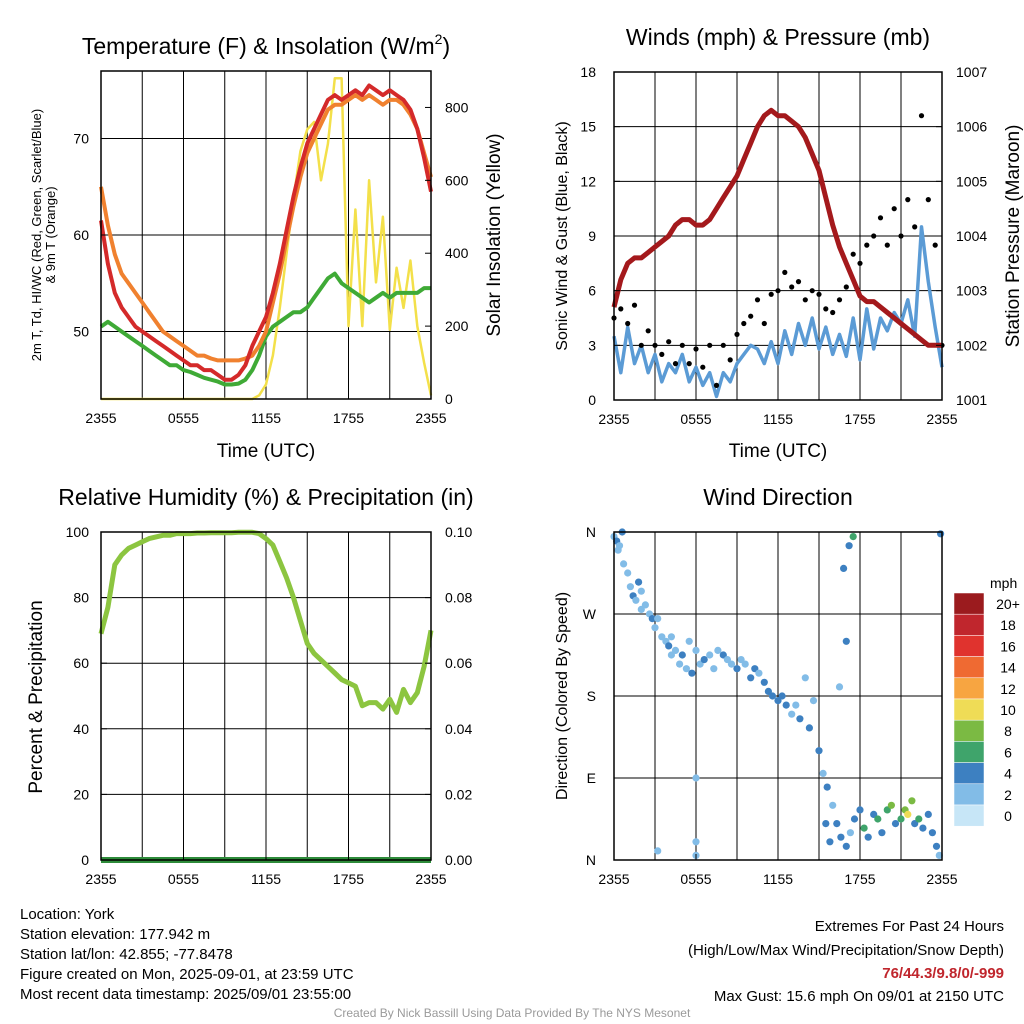  I want to click on wind-chart-title: Winds (mph) & Pressure (mb), so click(778, 37).